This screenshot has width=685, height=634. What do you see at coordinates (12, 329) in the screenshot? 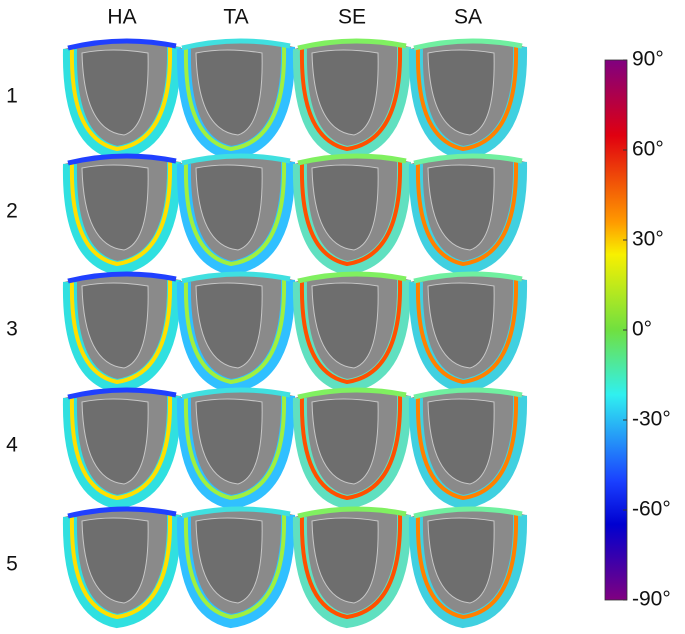
I see `row-label: 3` at bounding box center [12, 329].